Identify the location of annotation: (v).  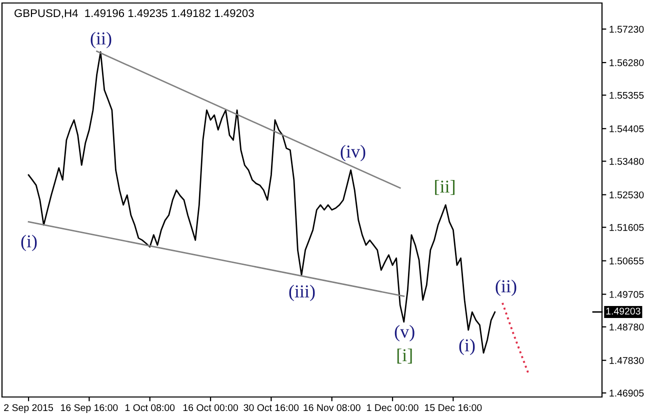
(404, 333).